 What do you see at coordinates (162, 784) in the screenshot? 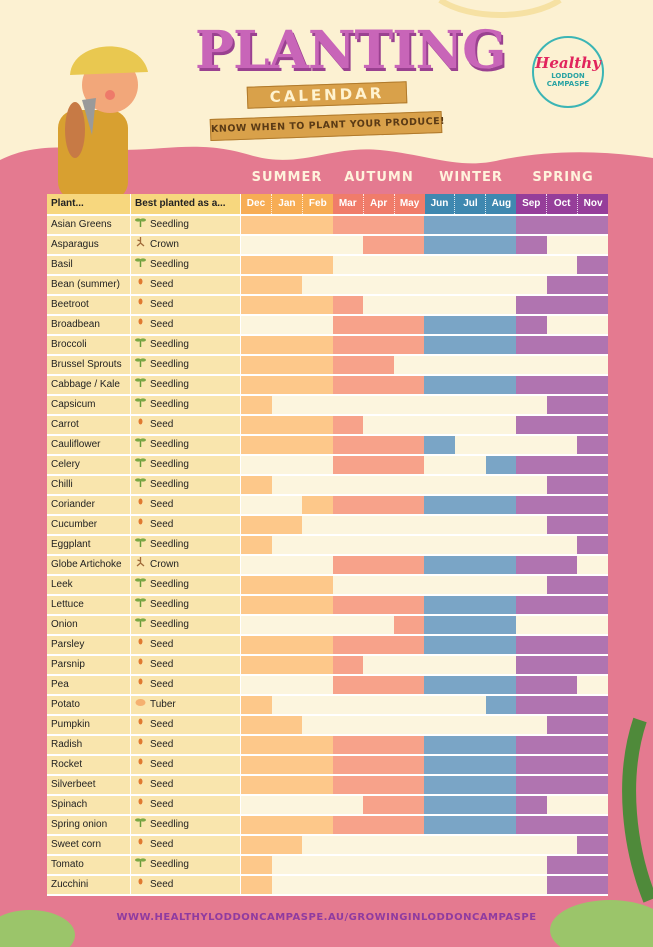
I see `planting-type-label: Seed` at bounding box center [162, 784].